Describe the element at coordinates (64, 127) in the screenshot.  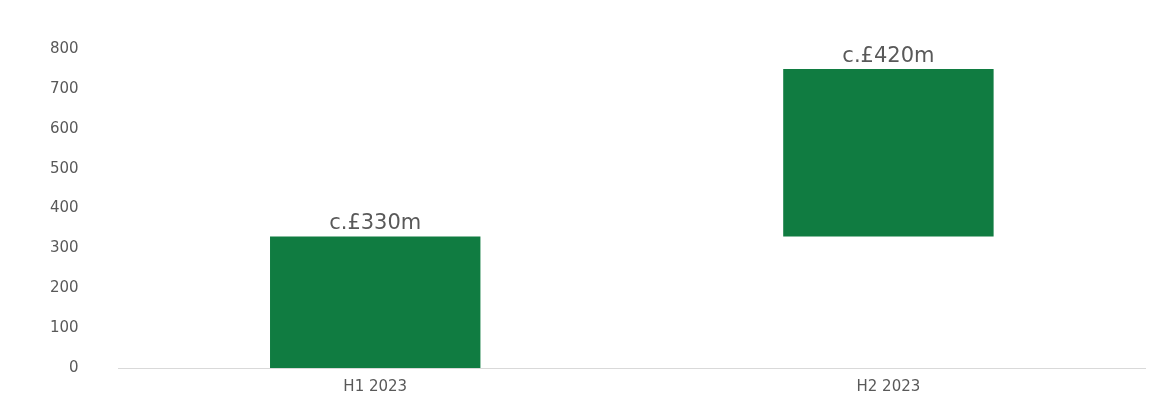
I see `y-tick-label: 600` at that location.